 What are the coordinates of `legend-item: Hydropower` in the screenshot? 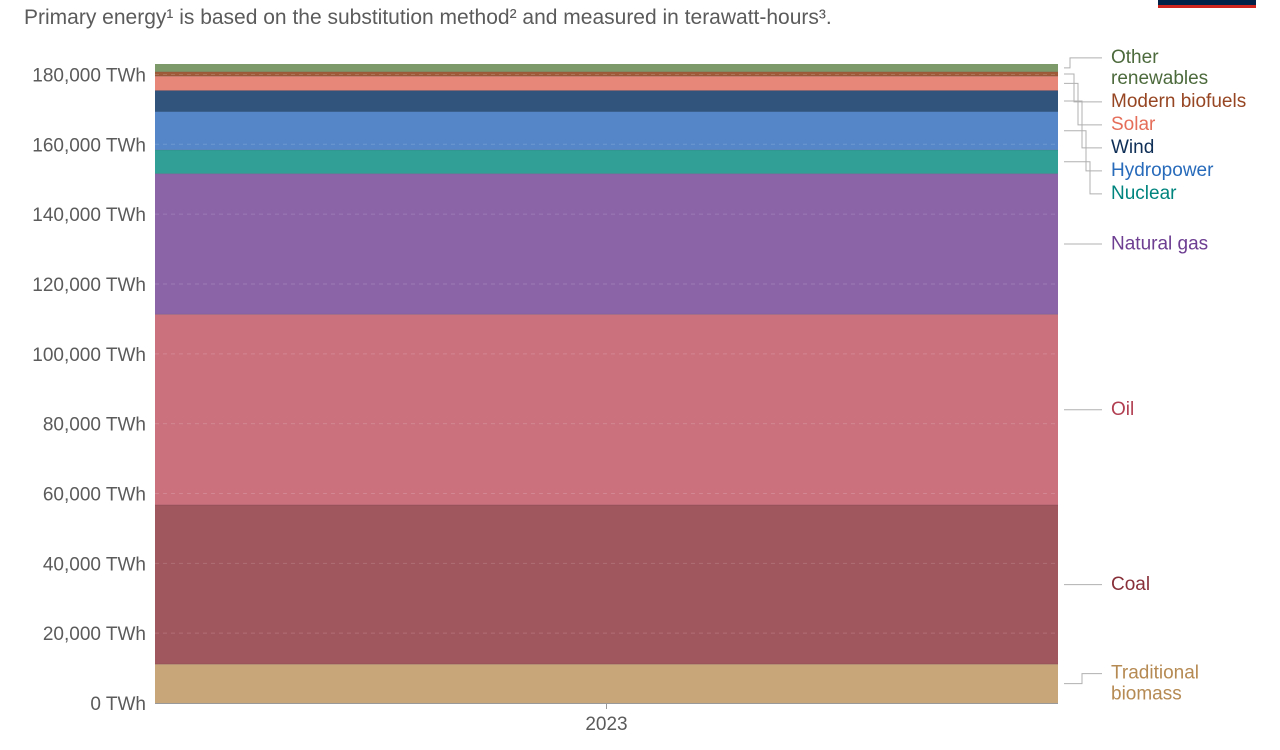 It's located at (1139, 155).